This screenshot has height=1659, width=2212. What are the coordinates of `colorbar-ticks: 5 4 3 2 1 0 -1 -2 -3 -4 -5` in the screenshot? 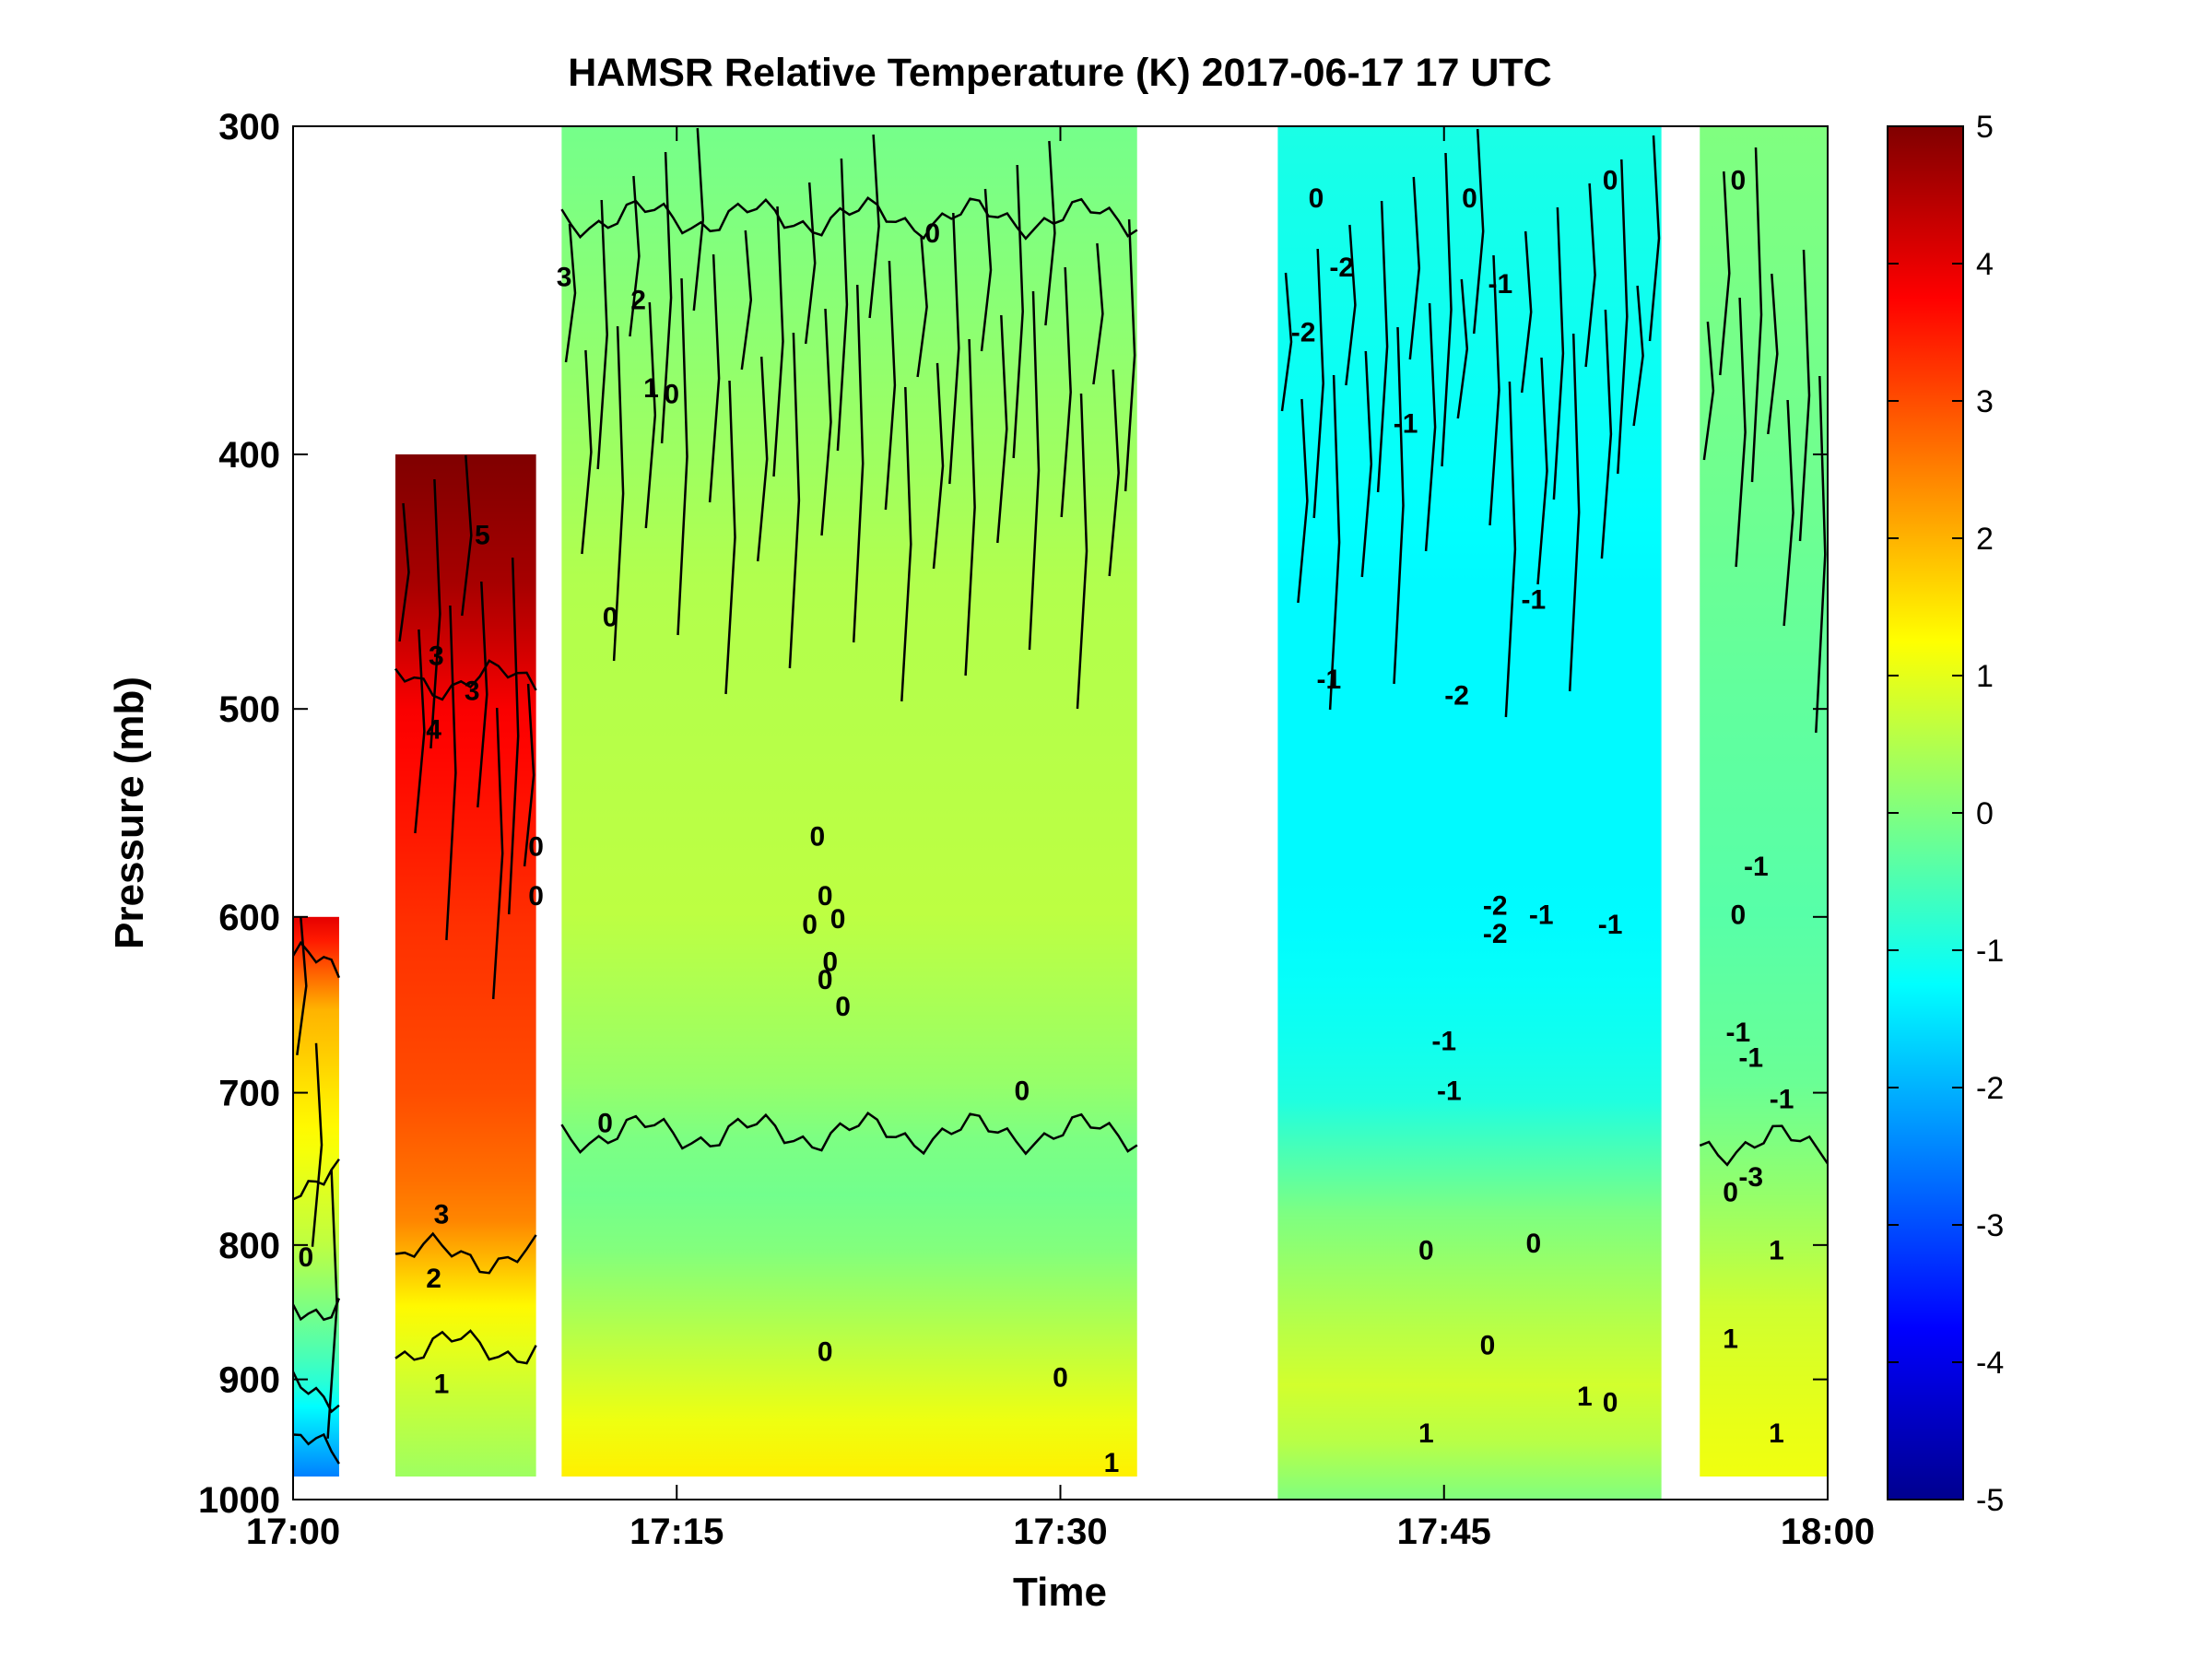 It's located at (1946, 814).